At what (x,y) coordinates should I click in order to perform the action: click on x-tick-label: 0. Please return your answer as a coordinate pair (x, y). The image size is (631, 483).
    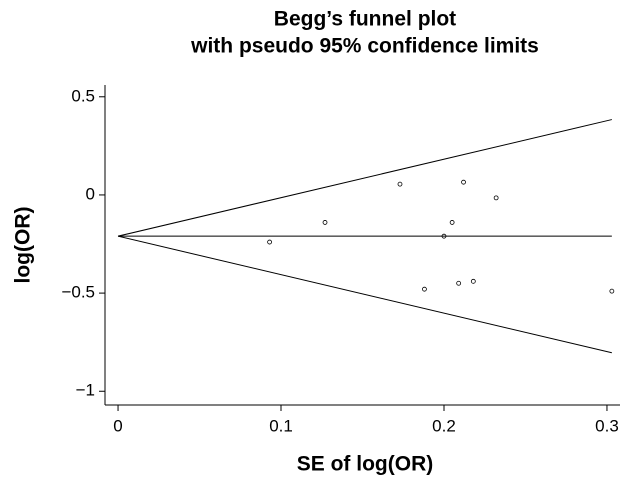
    Looking at the image, I should click on (117, 425).